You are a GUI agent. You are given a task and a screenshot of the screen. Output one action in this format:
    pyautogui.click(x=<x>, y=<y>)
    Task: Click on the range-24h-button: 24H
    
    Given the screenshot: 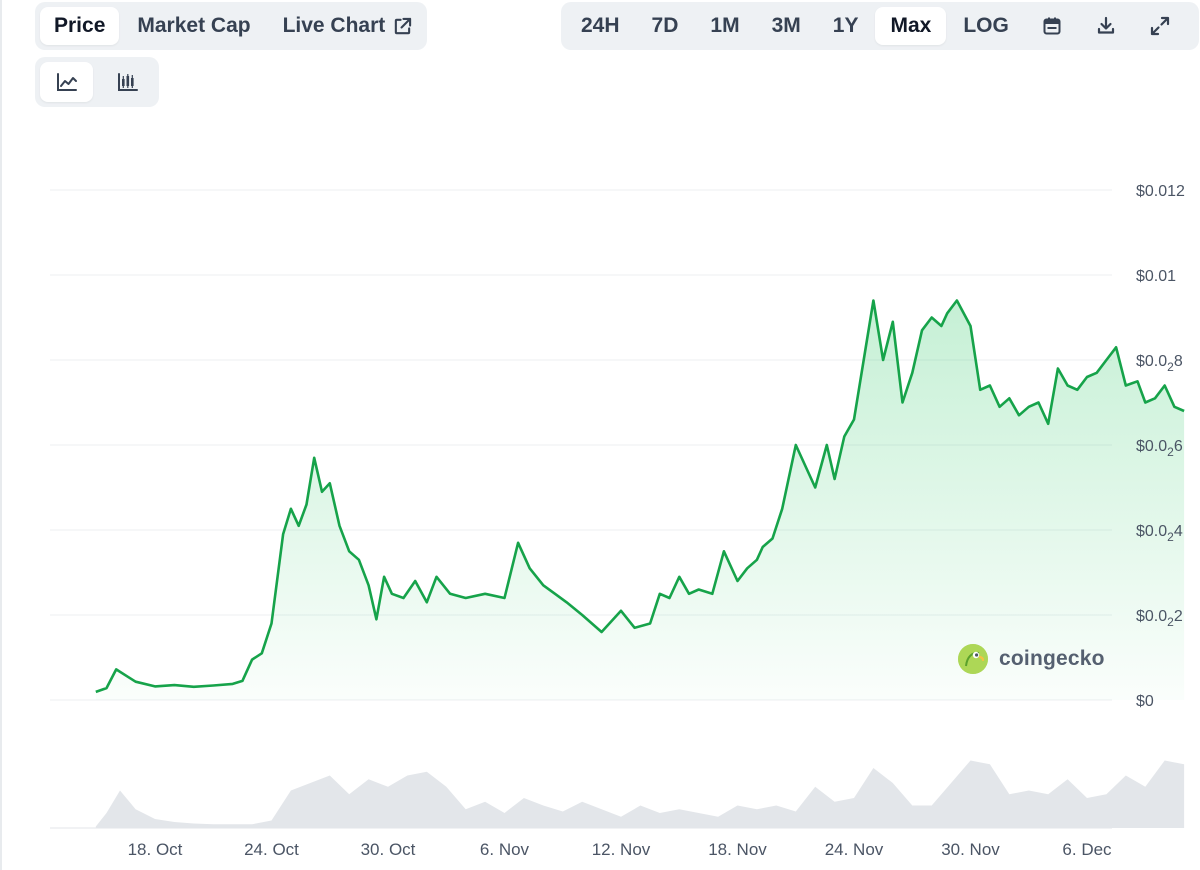 What is the action you would take?
    pyautogui.click(x=600, y=25)
    